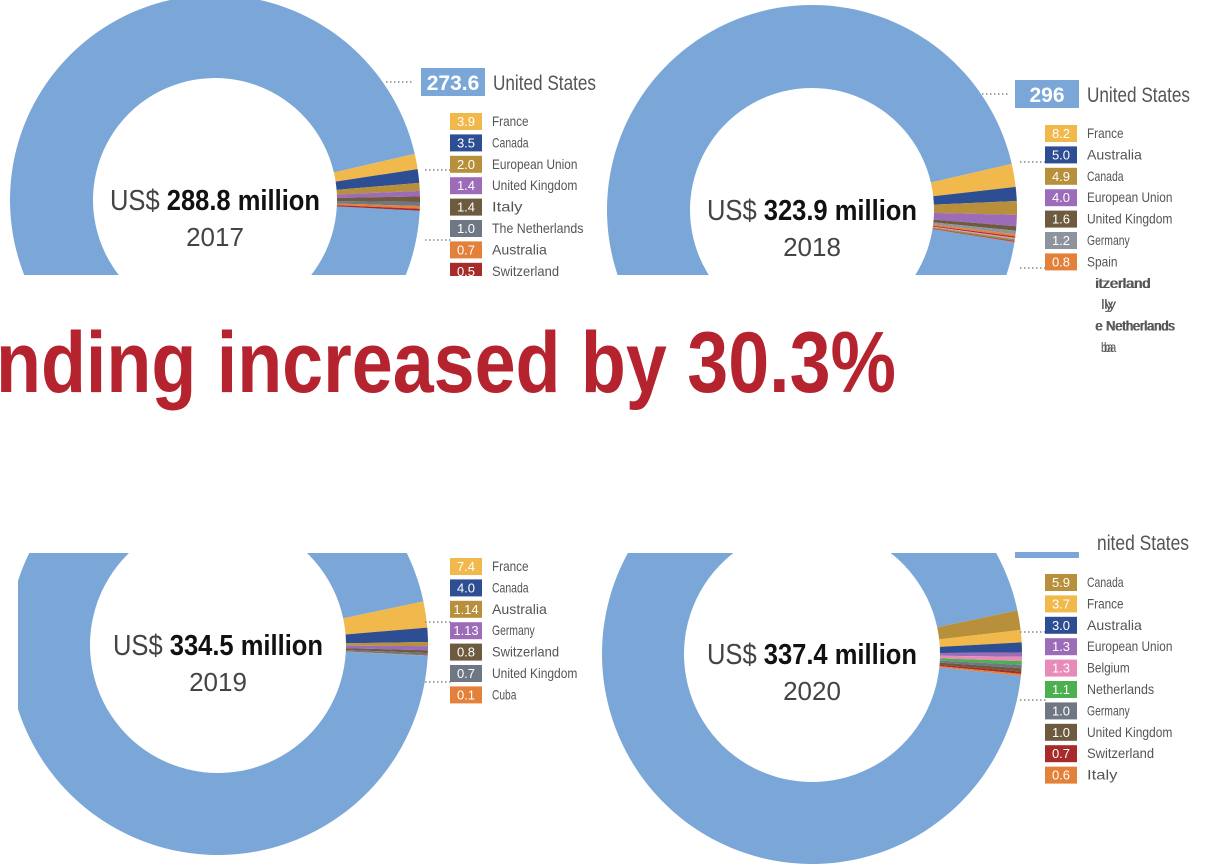 Image resolution: width=1214 pixels, height=867 pixels. I want to click on legend-name: Italy, so click(1102, 775).